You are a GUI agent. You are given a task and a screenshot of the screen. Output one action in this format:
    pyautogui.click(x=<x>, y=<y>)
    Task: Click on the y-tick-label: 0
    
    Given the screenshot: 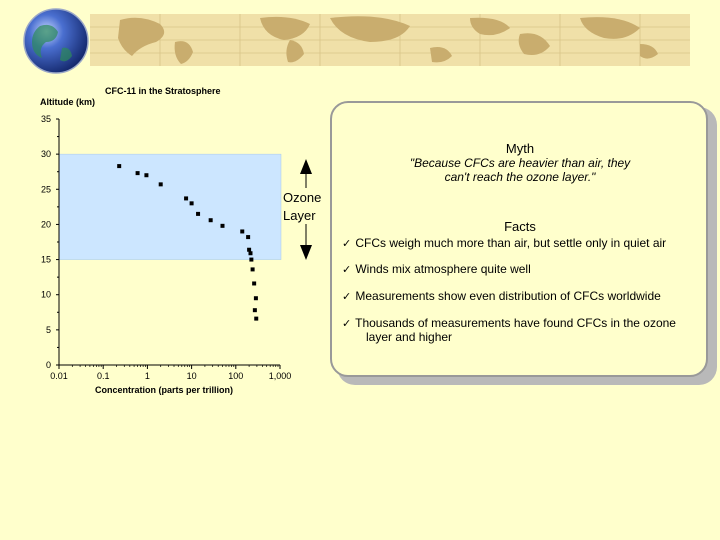 What is the action you would take?
    pyautogui.click(x=48, y=365)
    